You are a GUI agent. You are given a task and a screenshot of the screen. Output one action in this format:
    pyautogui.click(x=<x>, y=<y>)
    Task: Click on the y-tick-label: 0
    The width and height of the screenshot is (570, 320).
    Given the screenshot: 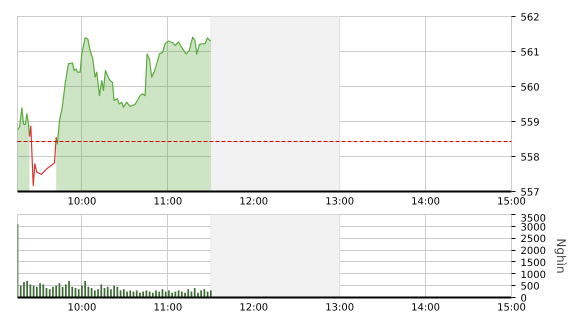 What is the action you would take?
    pyautogui.click(x=523, y=299)
    